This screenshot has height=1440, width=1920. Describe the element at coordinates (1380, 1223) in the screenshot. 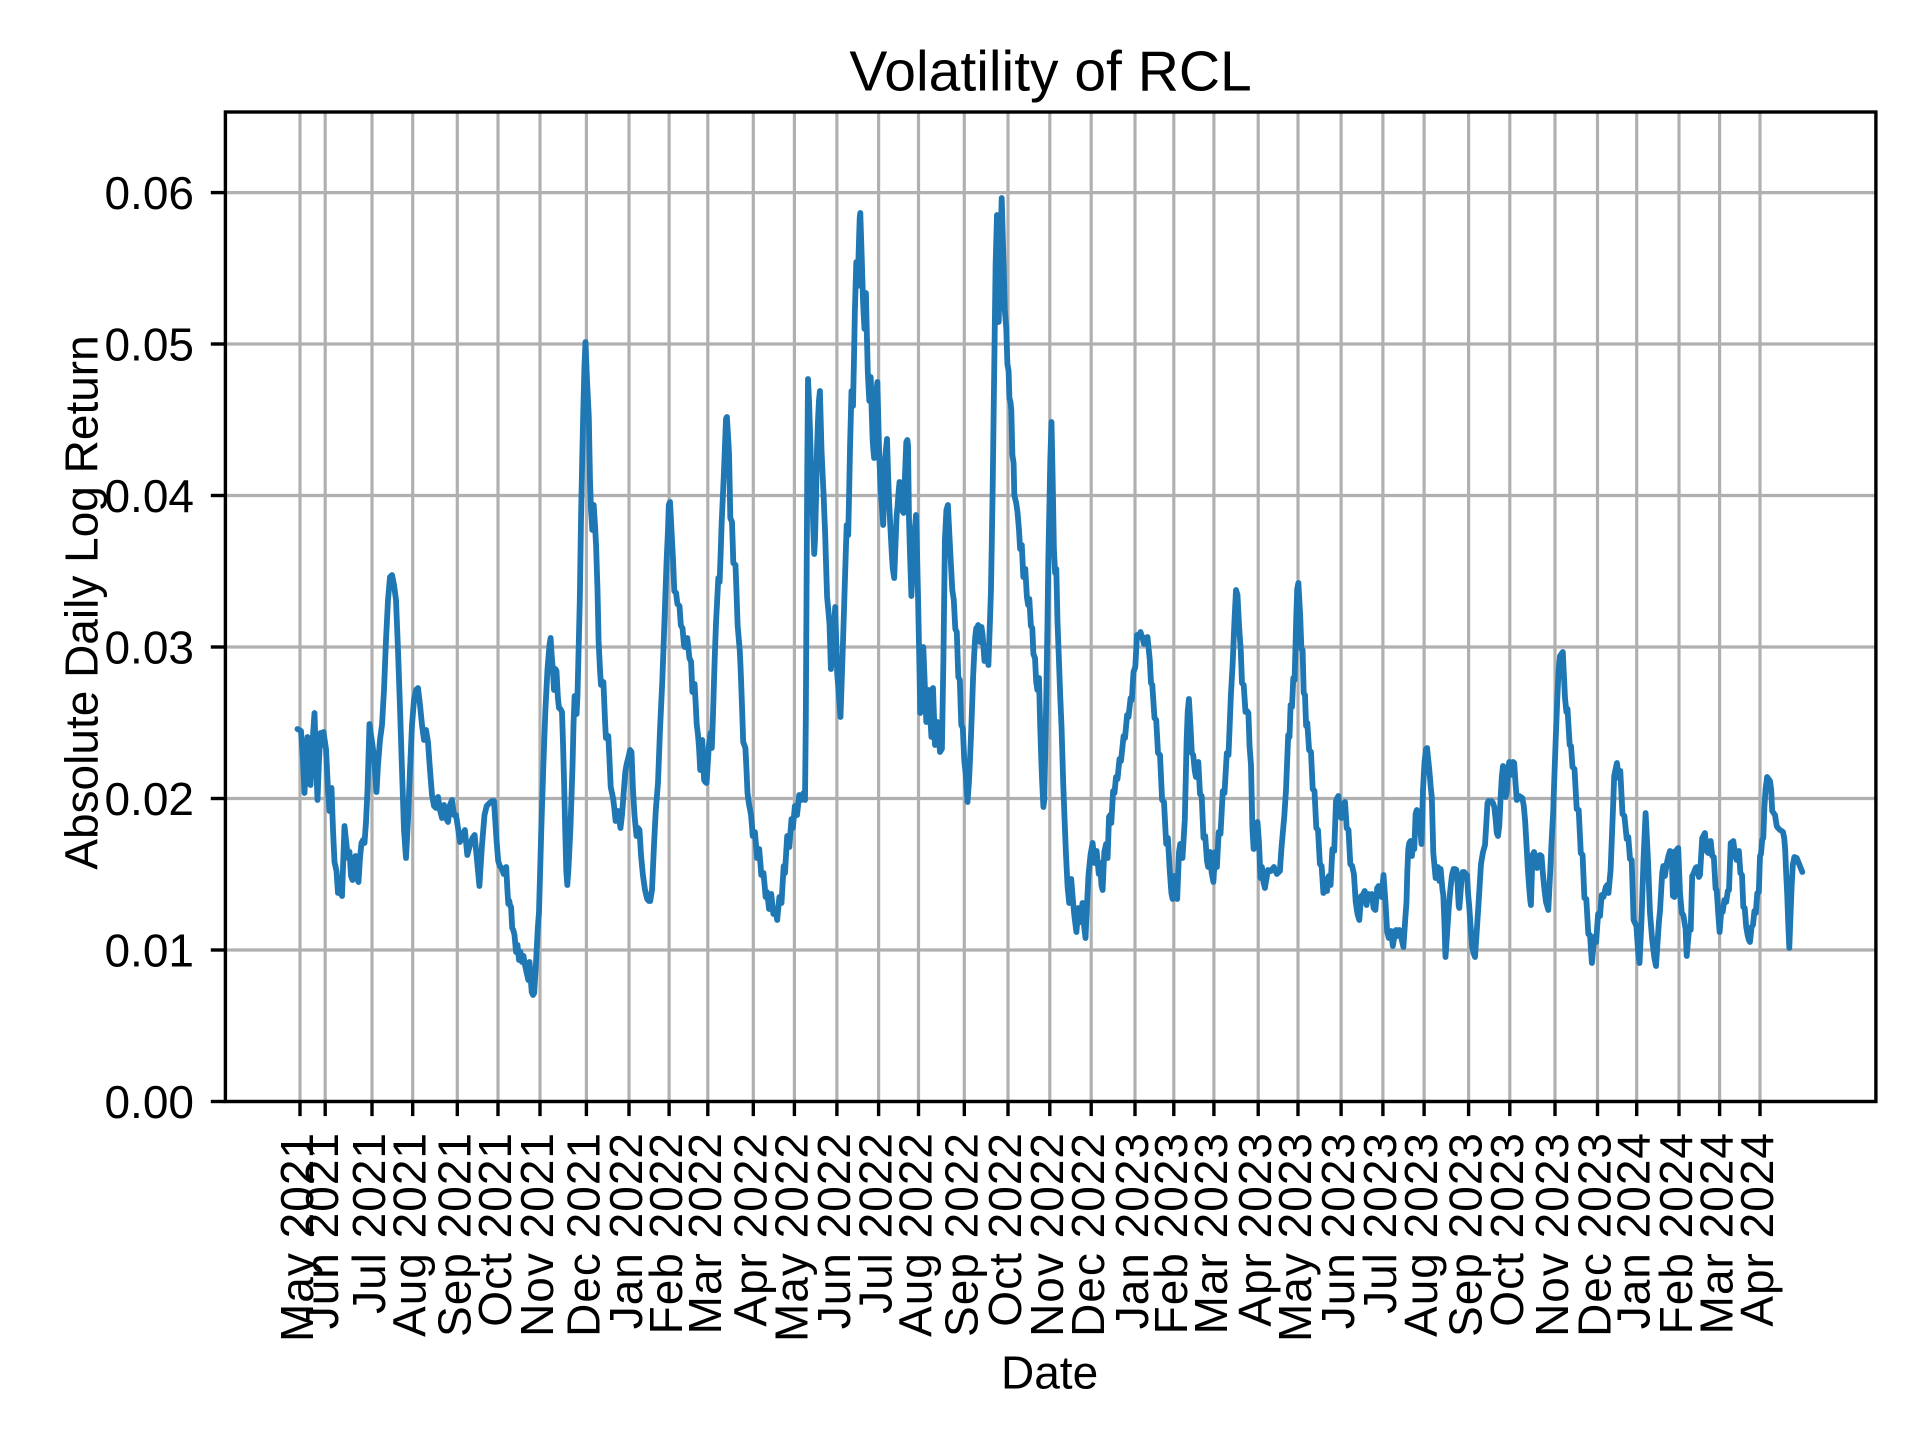

I see `svg-text: Jul 2023` at that location.